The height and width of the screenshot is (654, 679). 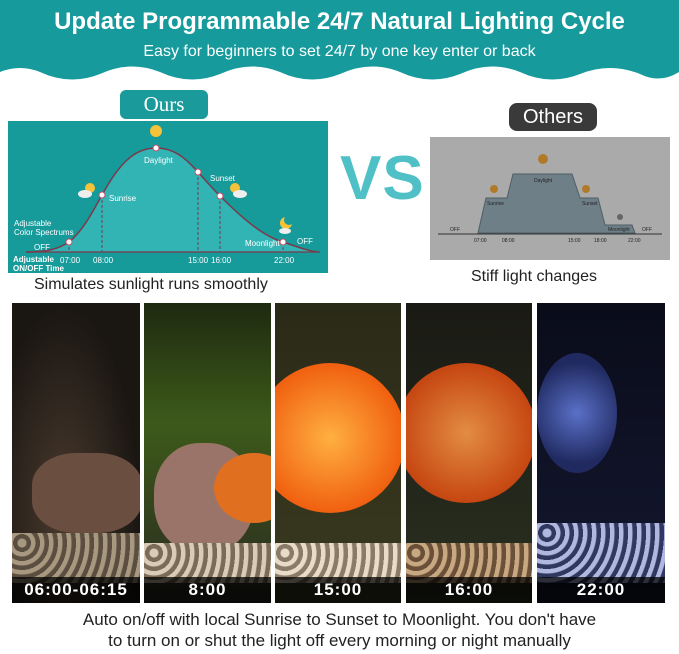 I want to click on header-banner, so click(x=339, y=40).